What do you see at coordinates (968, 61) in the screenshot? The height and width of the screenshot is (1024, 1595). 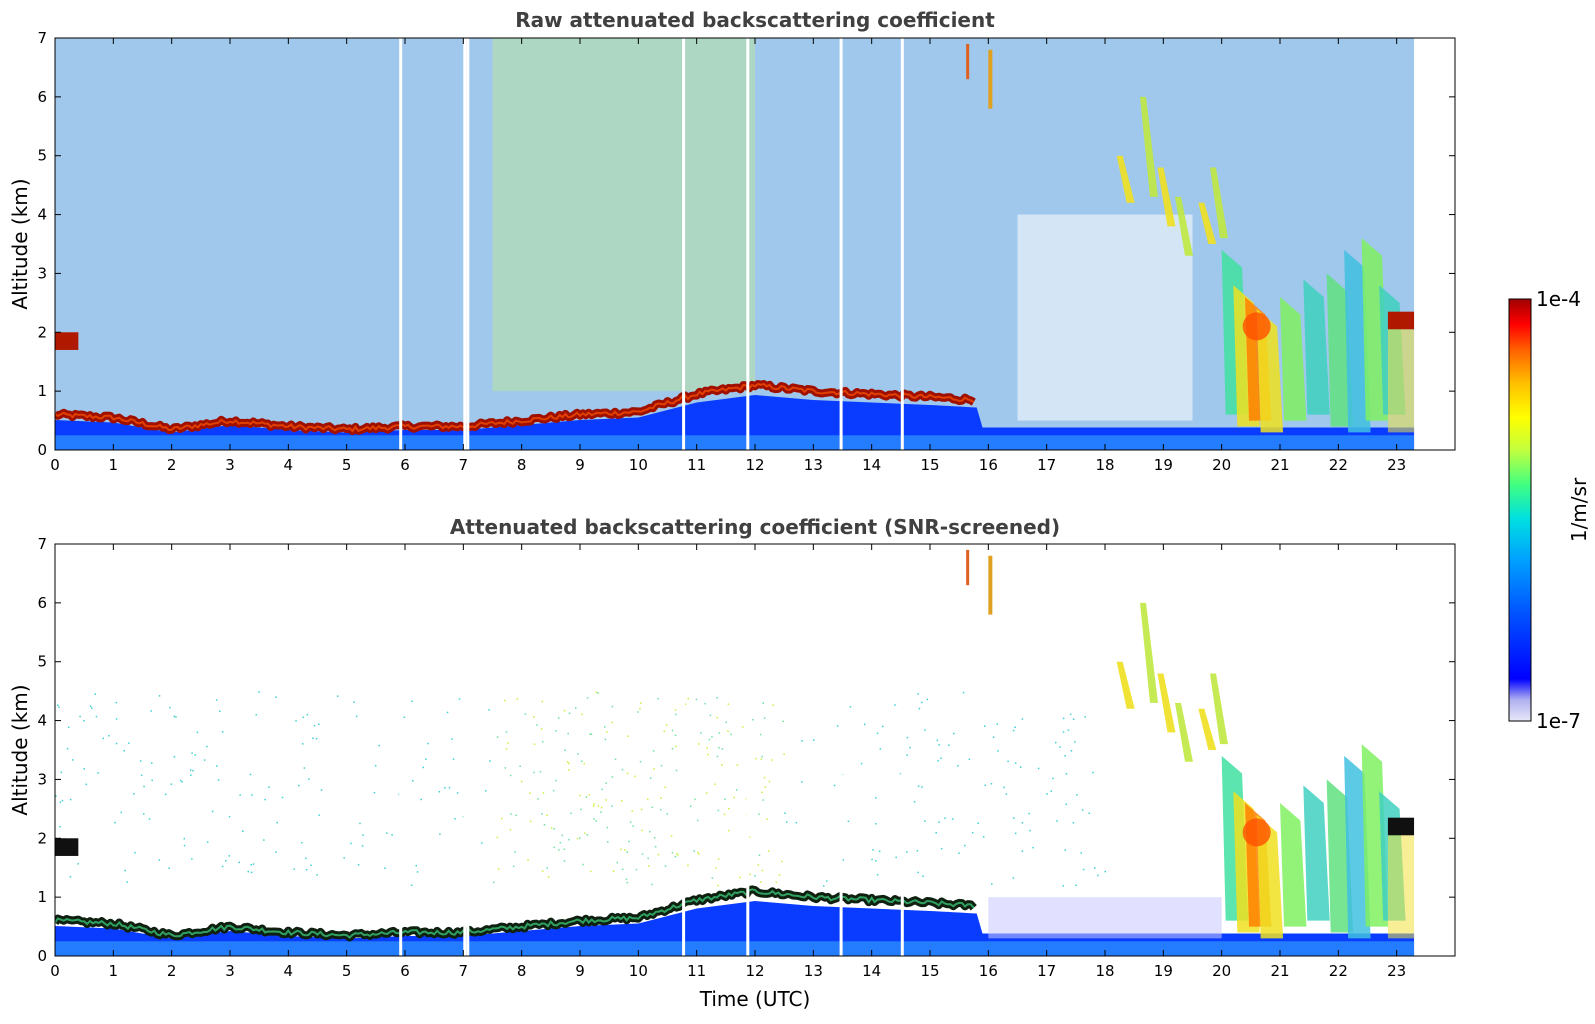 I see `cloud-streak-a` at bounding box center [968, 61].